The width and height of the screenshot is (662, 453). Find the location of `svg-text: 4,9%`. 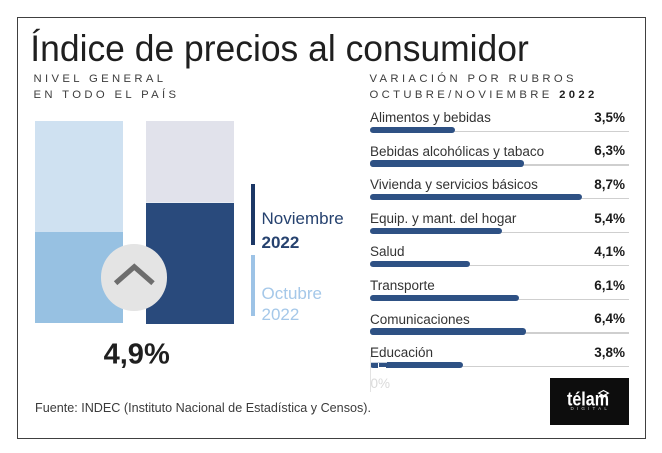

svg-text: 4,9% is located at coordinates (137, 355).